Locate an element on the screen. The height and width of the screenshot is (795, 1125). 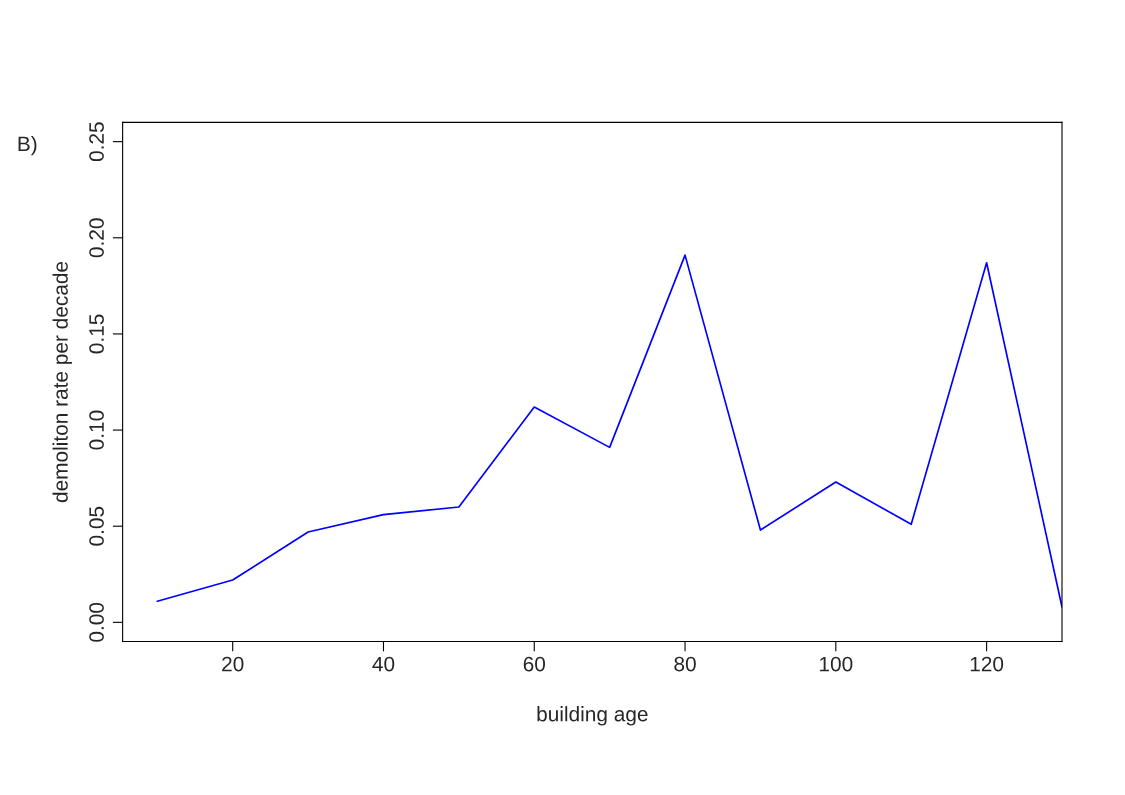
y-tick-label: 0.00 is located at coordinates (96, 622).